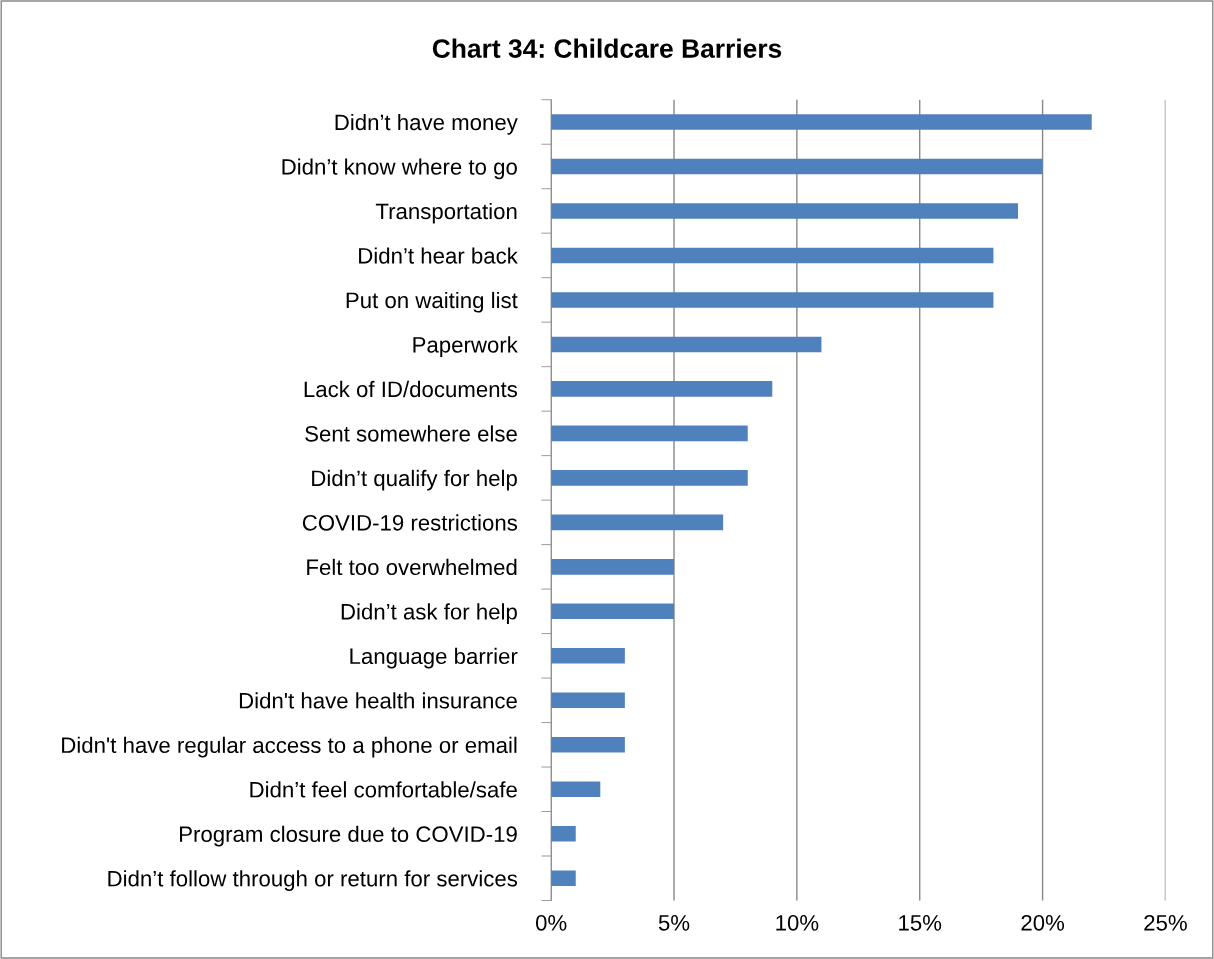 This screenshot has height=959, width=1214. What do you see at coordinates (414, 480) in the screenshot?
I see `y-tick-label: Didn’t qualify for help` at bounding box center [414, 480].